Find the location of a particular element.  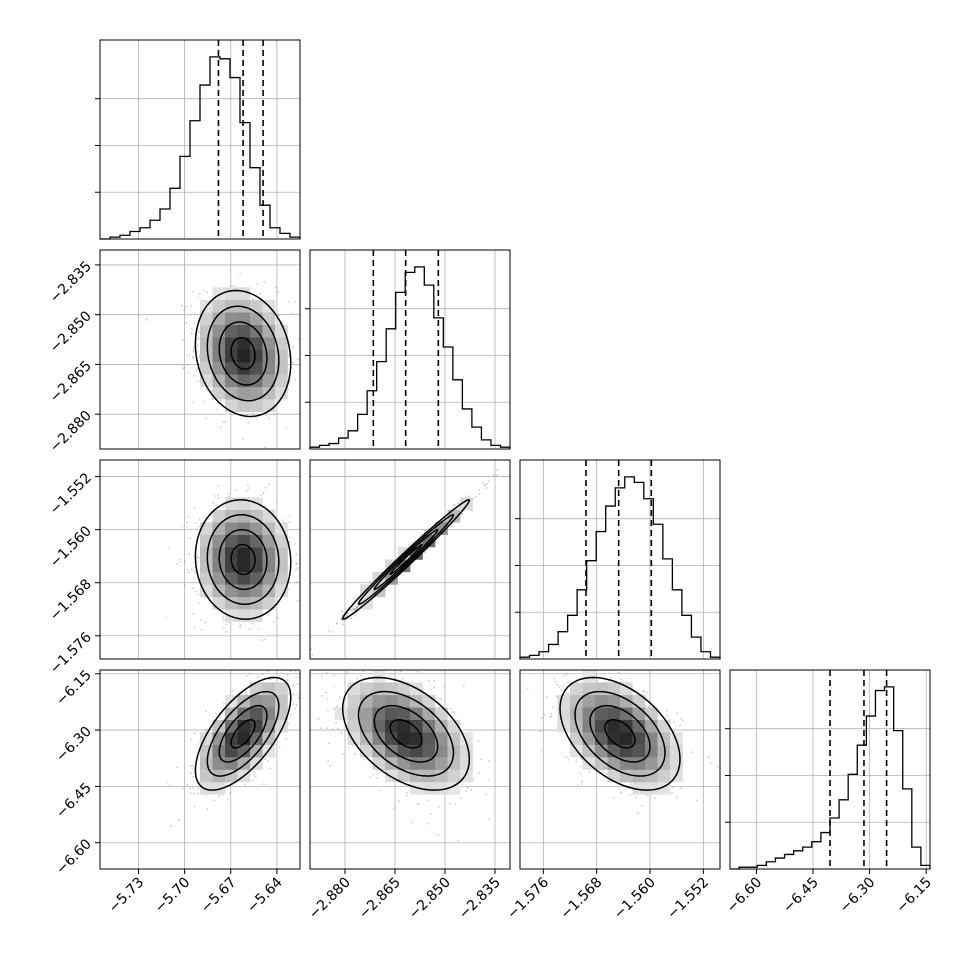

histogram-step is located at coordinates (620, 567).